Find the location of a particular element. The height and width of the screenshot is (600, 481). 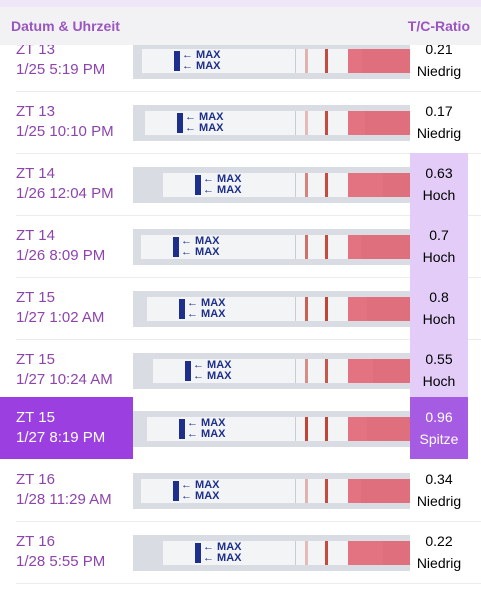

ratio-cell: 0.63 Hoch is located at coordinates (439, 184).